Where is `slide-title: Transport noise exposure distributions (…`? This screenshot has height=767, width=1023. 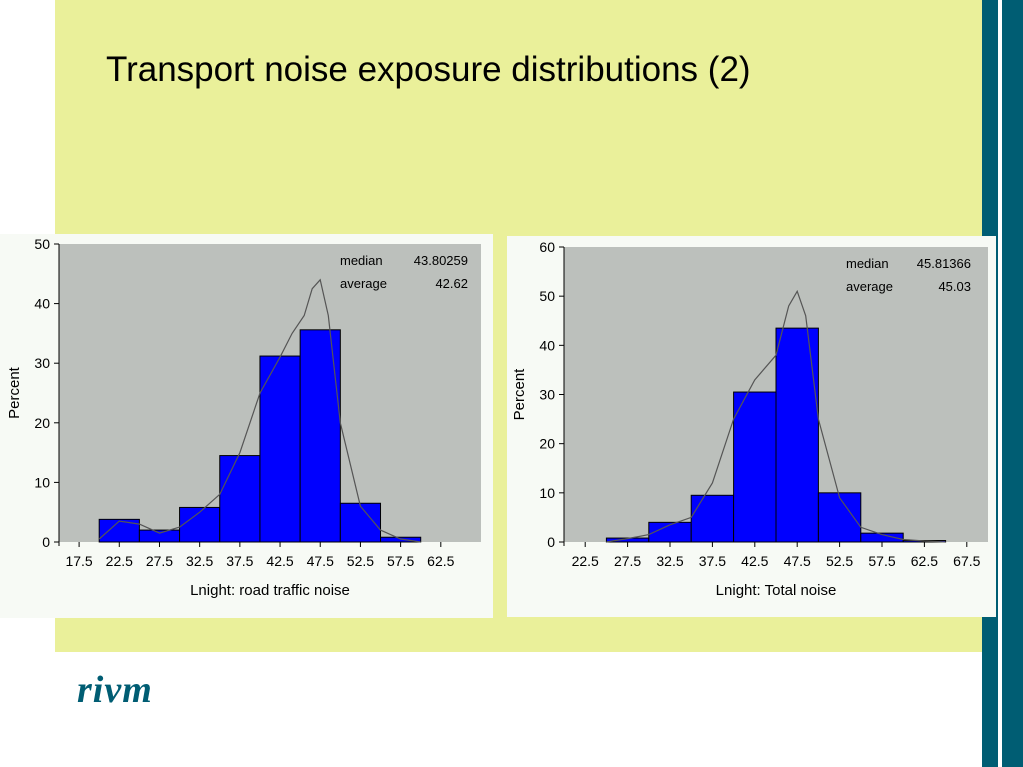 slide-title: Transport noise exposure distributions (… is located at coordinates (428, 69).